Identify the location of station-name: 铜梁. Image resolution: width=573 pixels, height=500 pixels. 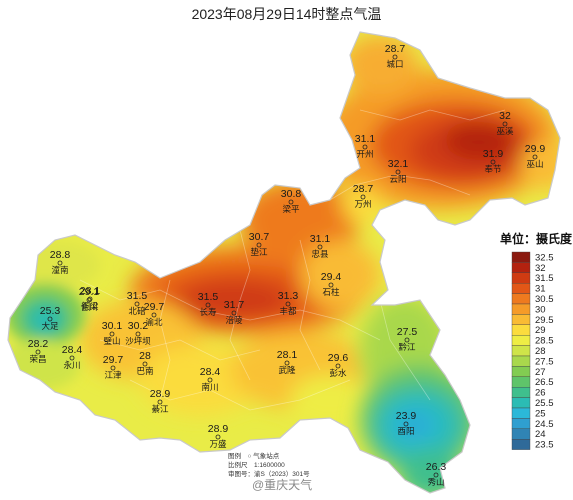
(90, 306).